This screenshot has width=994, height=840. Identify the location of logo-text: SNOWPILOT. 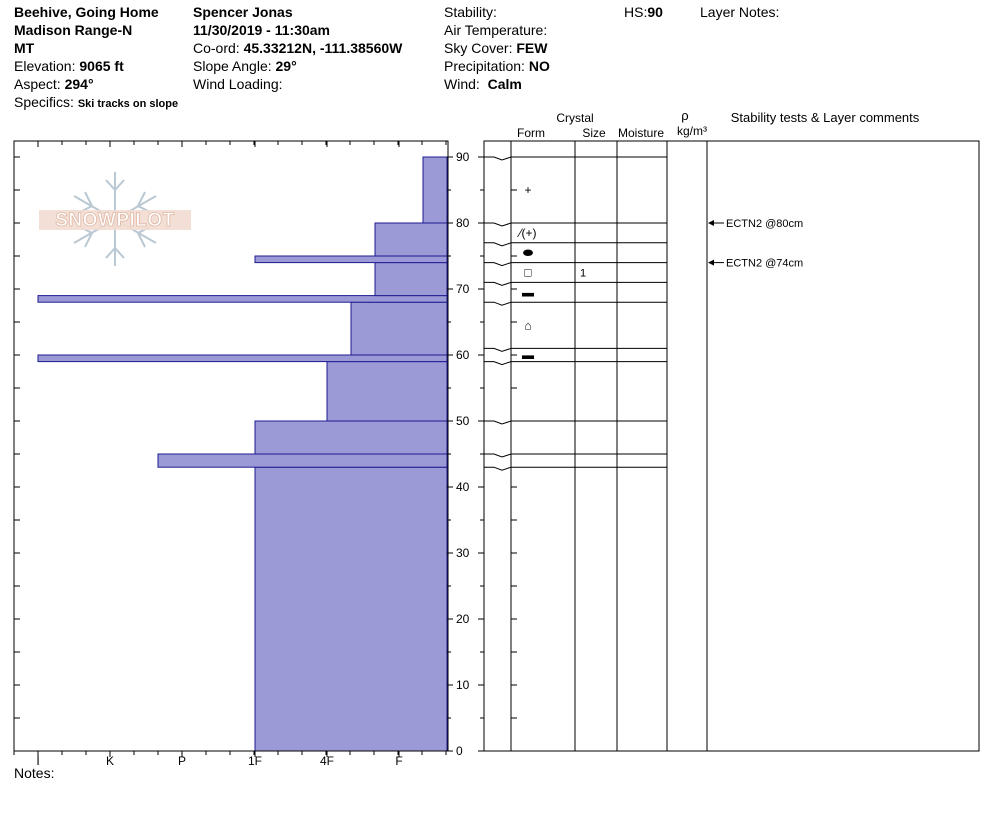
(115, 220).